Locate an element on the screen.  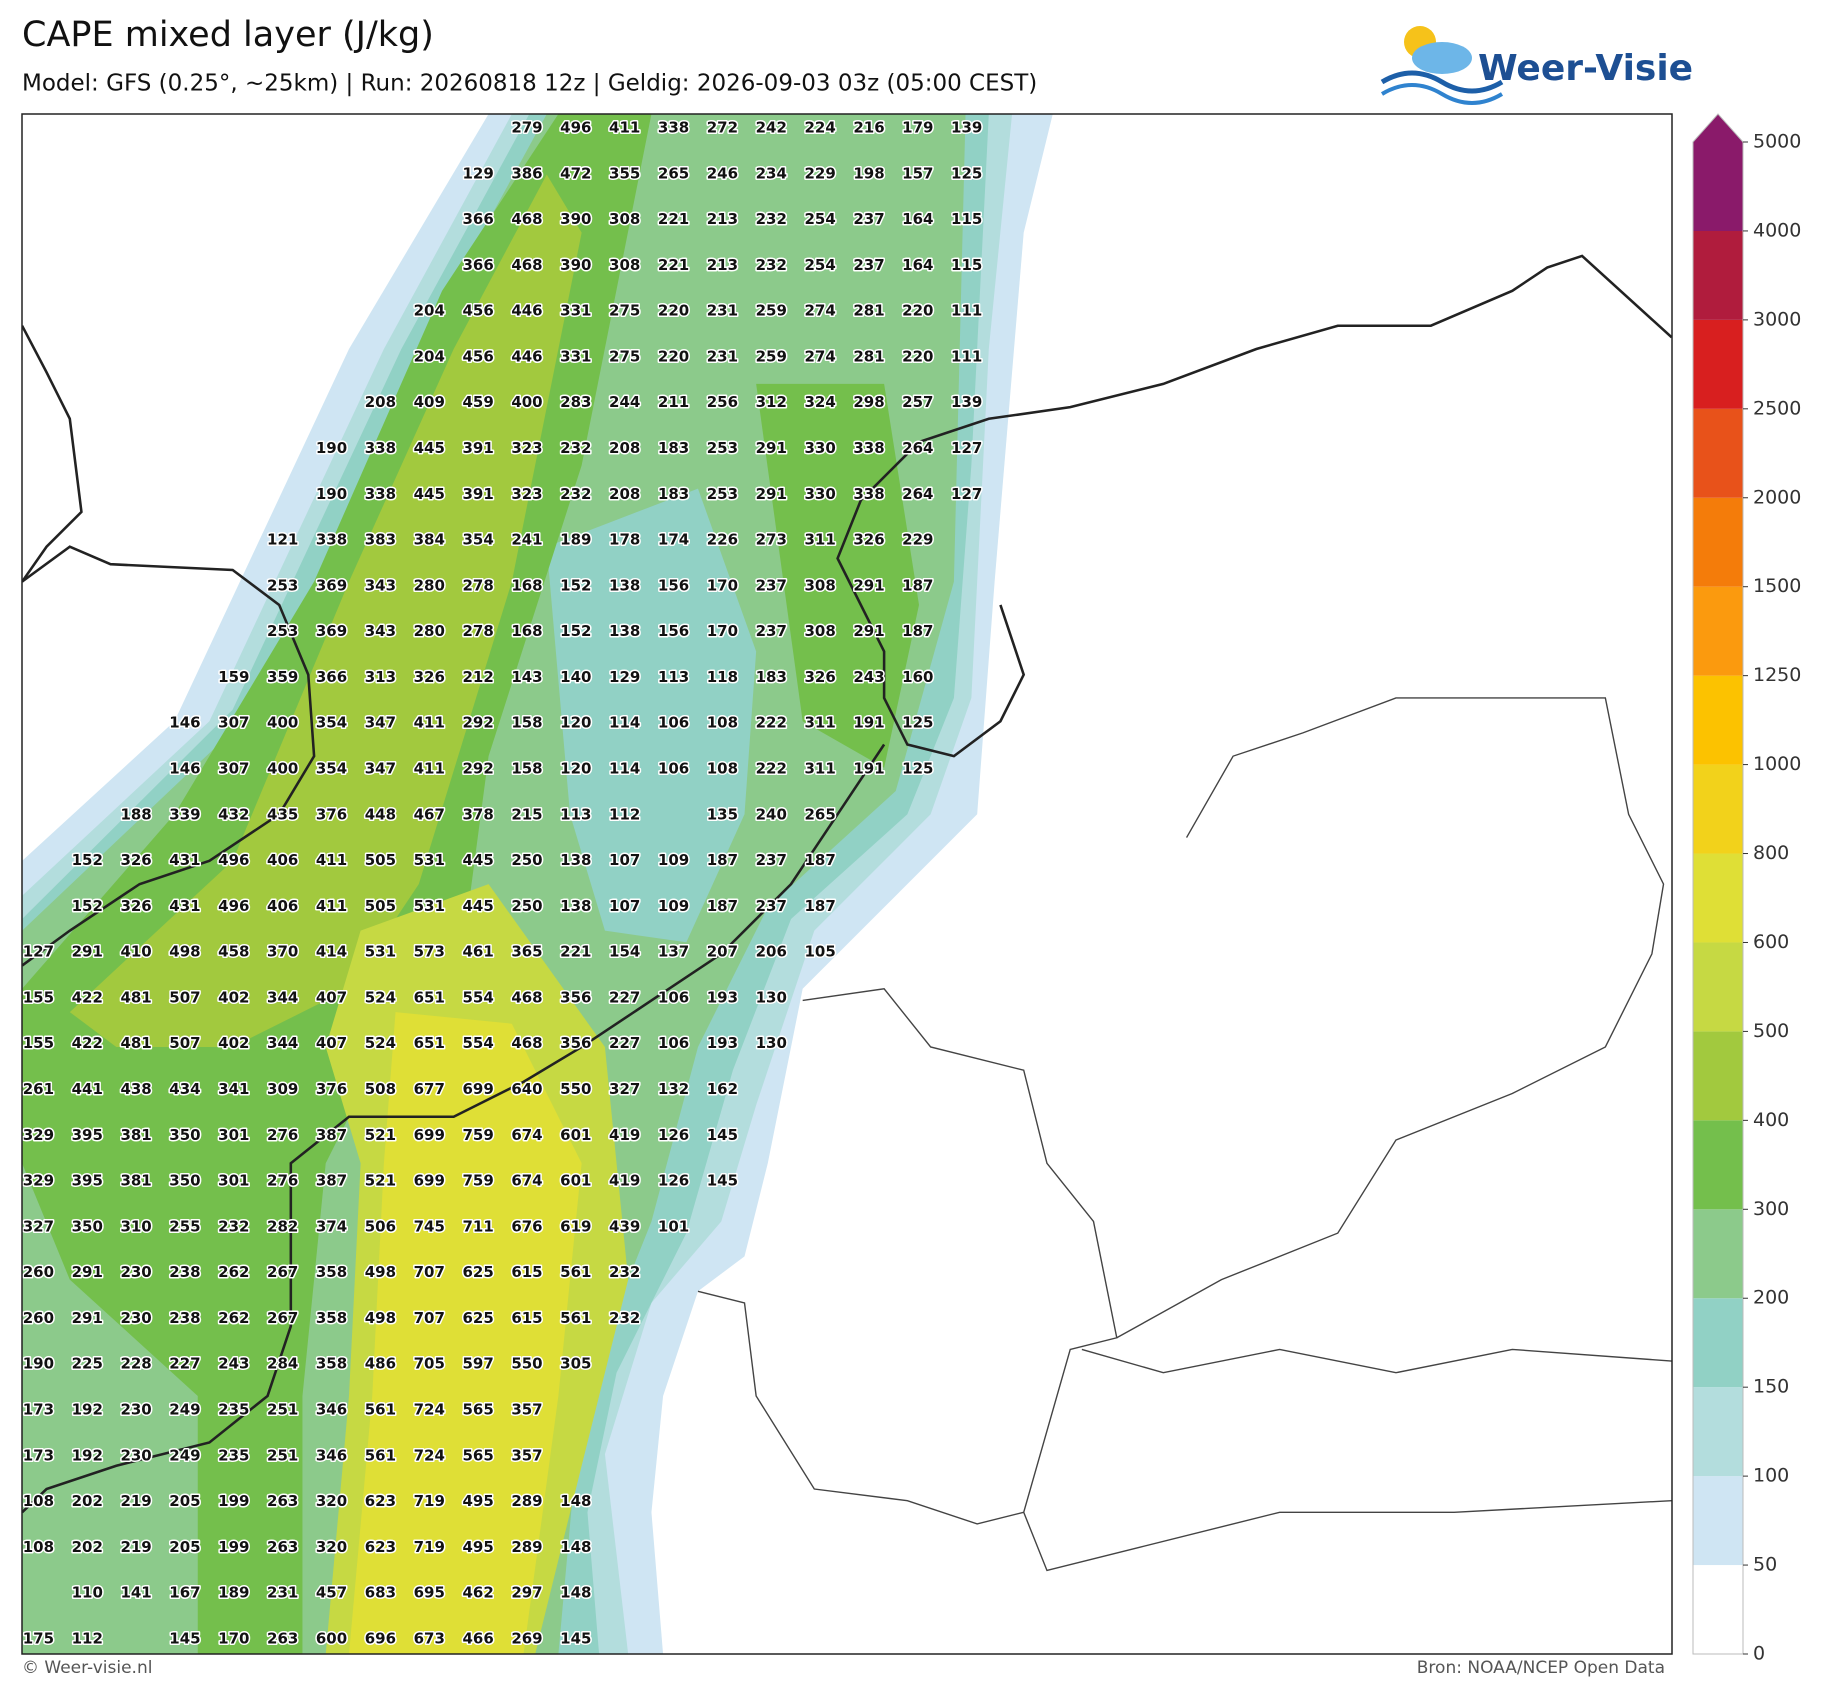
cape-value: 259 is located at coordinates (771, 311).